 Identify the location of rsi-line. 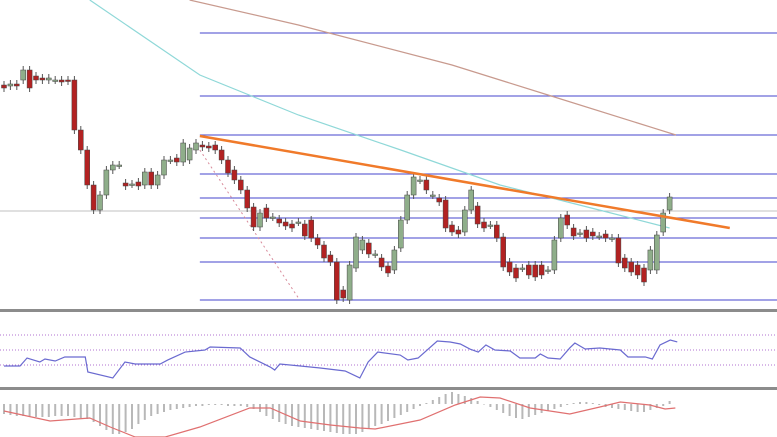
(341, 359).